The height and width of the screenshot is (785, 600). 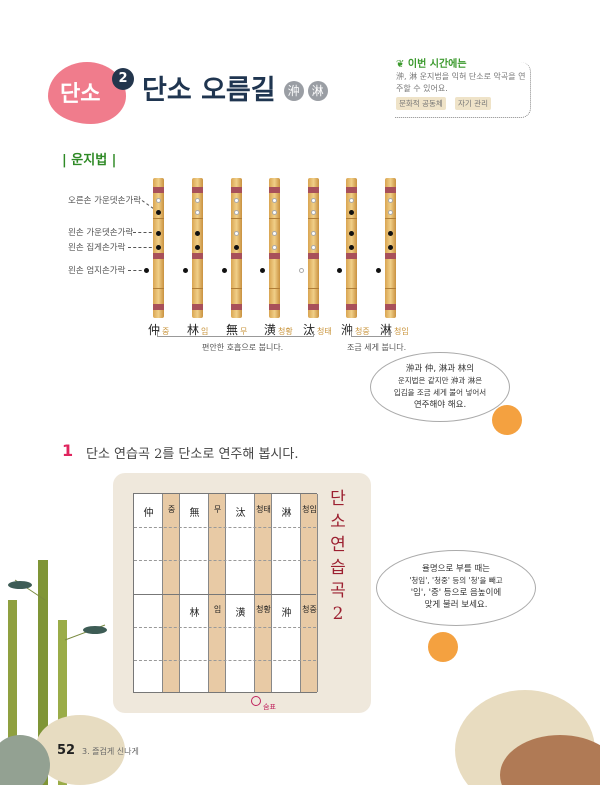 What do you see at coordinates (401, 331) in the screenshot?
I see `note-reading: 청임` at bounding box center [401, 331].